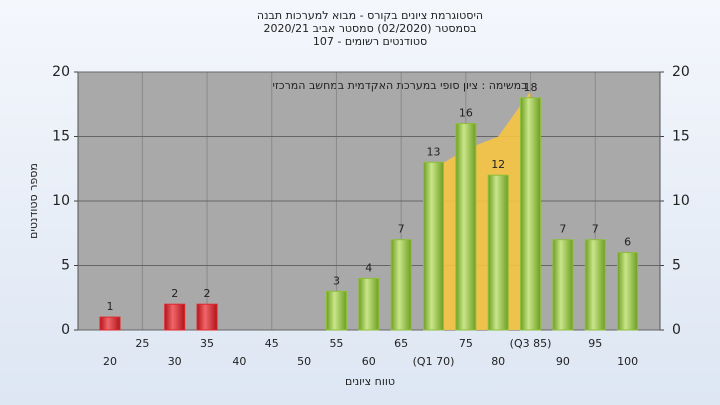 The height and width of the screenshot is (405, 720). Describe the element at coordinates (304, 361) in the screenshot. I see `x-tick-label: 50` at that location.